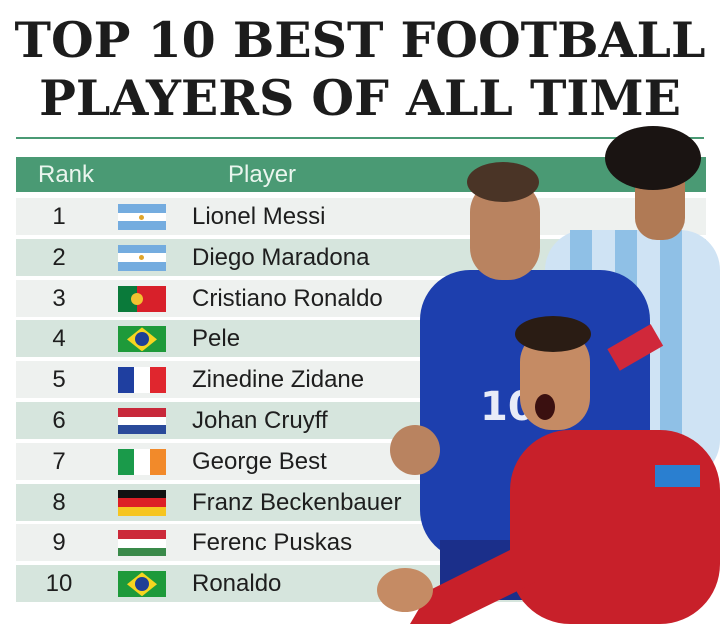 This screenshot has height=624, width=720. Describe the element at coordinates (297, 502) in the screenshot. I see `player-name: Franz Beckenbauer` at that location.